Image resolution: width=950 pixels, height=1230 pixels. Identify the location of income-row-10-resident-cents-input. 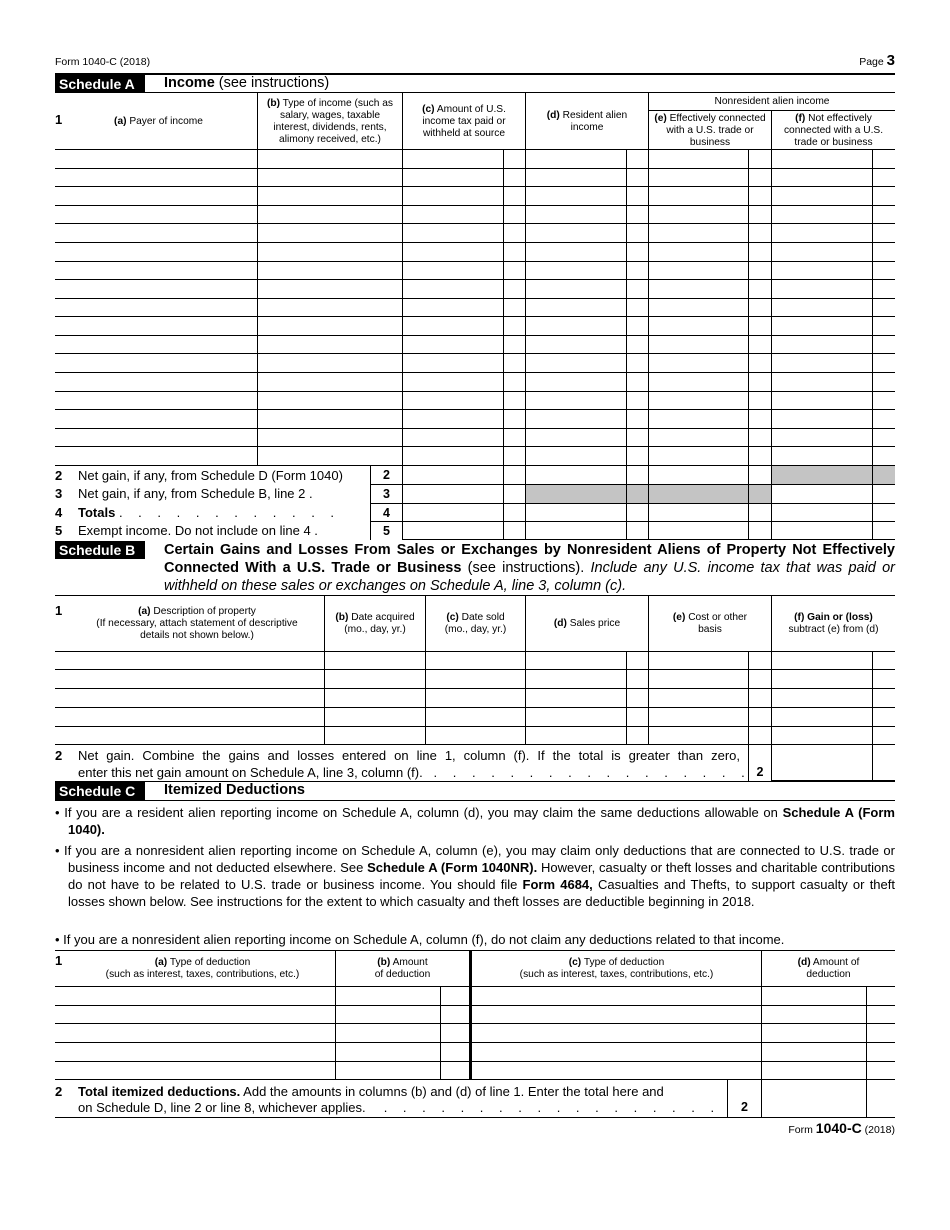
(637, 326).